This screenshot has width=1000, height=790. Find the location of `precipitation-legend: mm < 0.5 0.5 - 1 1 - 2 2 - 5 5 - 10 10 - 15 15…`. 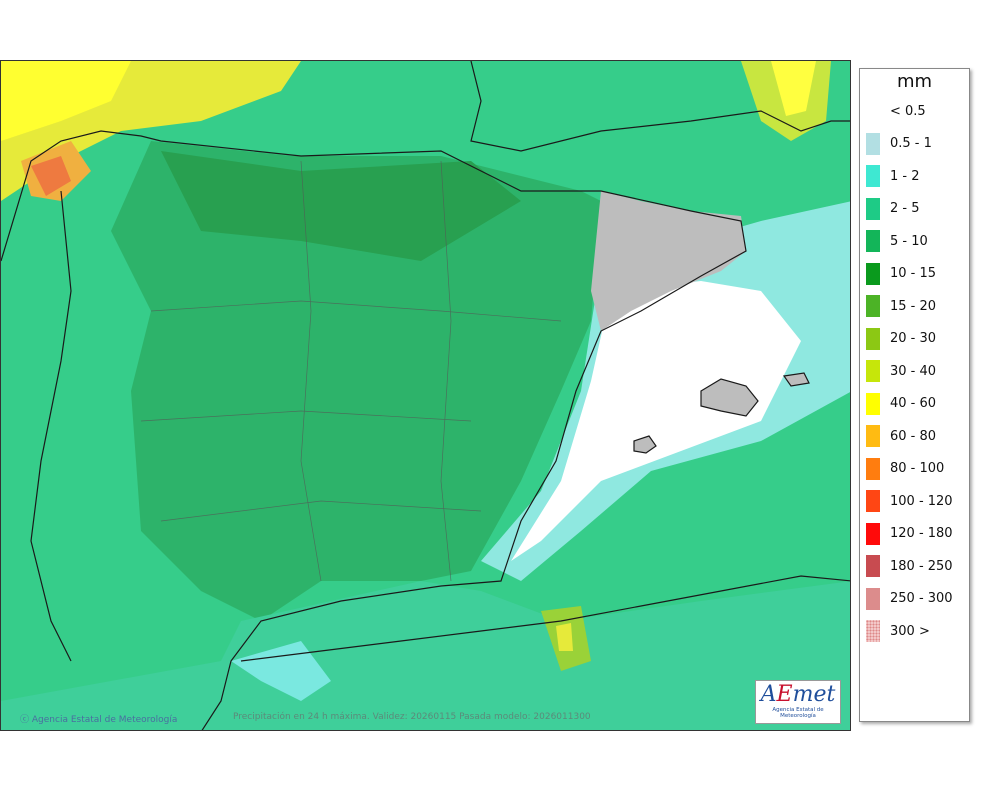

precipitation-legend: mm < 0.5 0.5 - 1 1 - 2 2 - 5 5 - 10 10 - 15 15… is located at coordinates (914, 395).